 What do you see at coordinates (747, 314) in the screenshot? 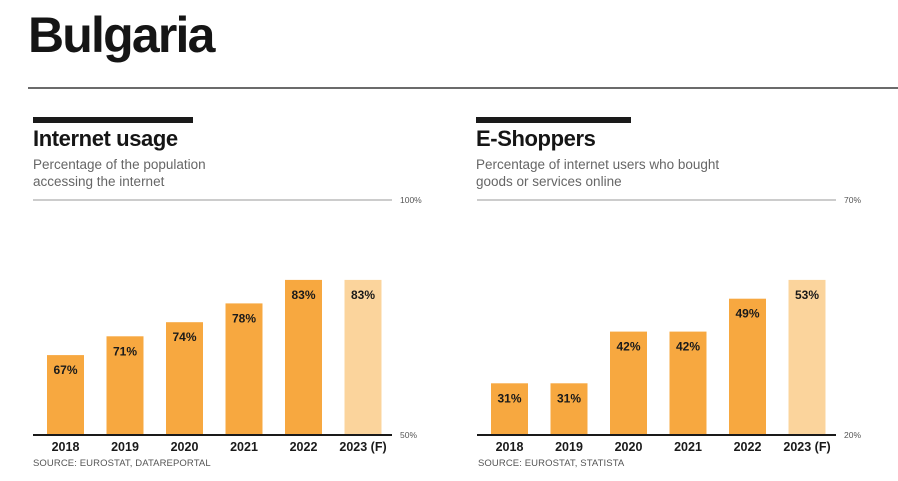
I see `bar-value-label: 49%` at bounding box center [747, 314].